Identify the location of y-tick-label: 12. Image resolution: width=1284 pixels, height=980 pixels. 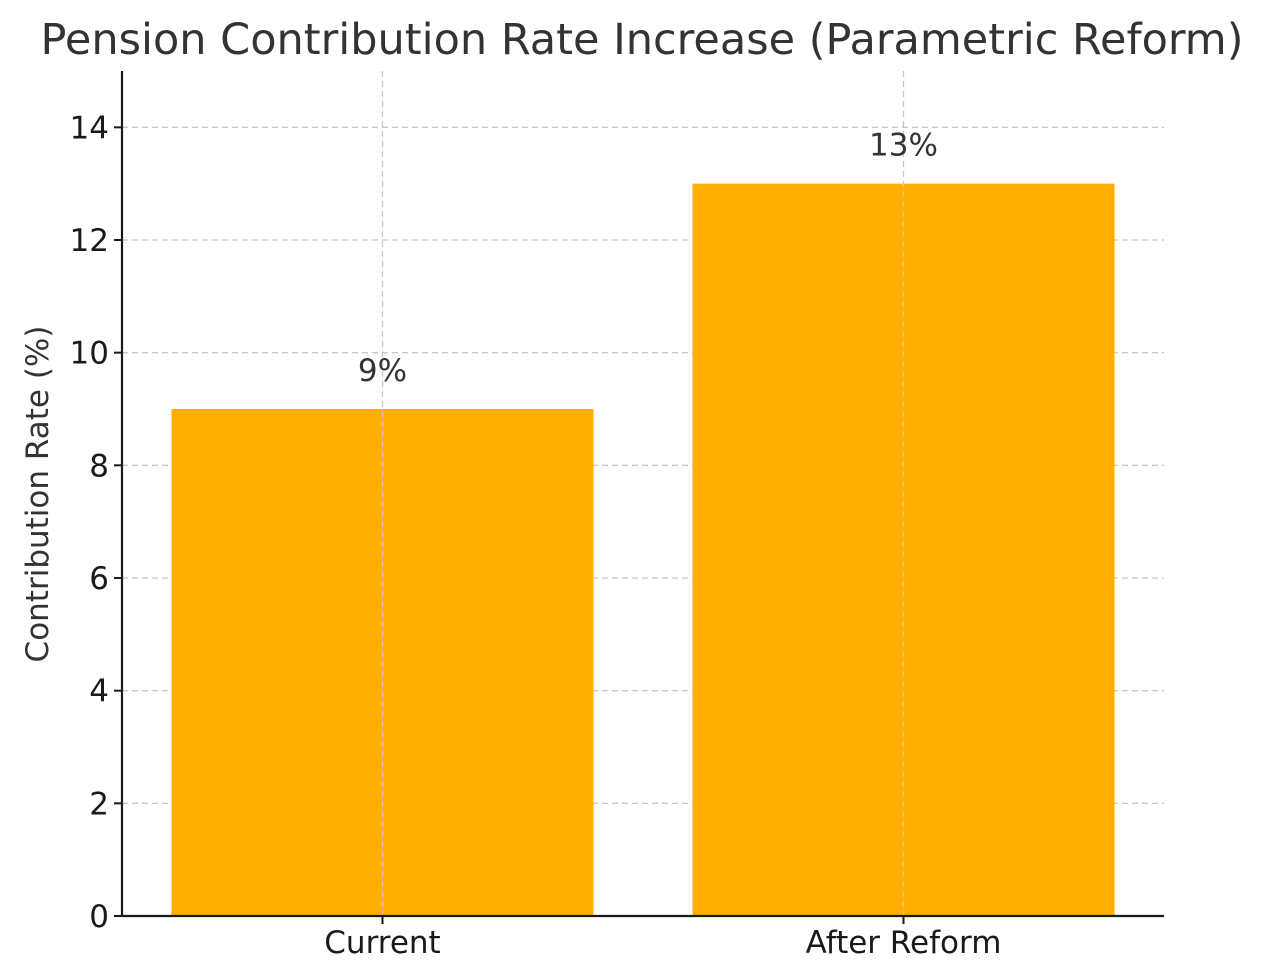
(89, 241).